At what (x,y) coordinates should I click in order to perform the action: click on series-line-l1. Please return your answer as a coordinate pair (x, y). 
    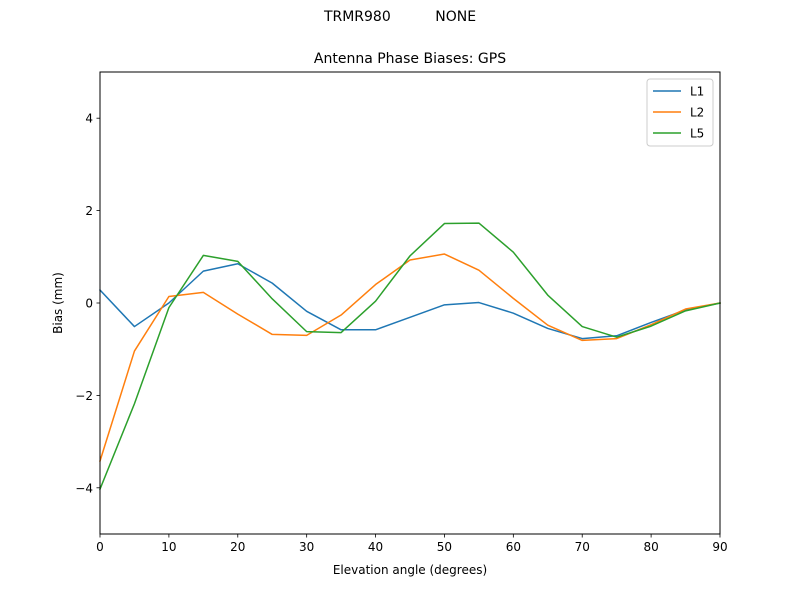
    Looking at the image, I should click on (409, 301).